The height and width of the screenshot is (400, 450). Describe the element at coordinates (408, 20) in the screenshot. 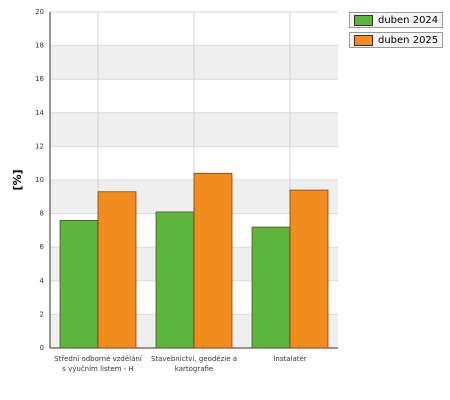

I see `legend-label: duben 2024` at that location.